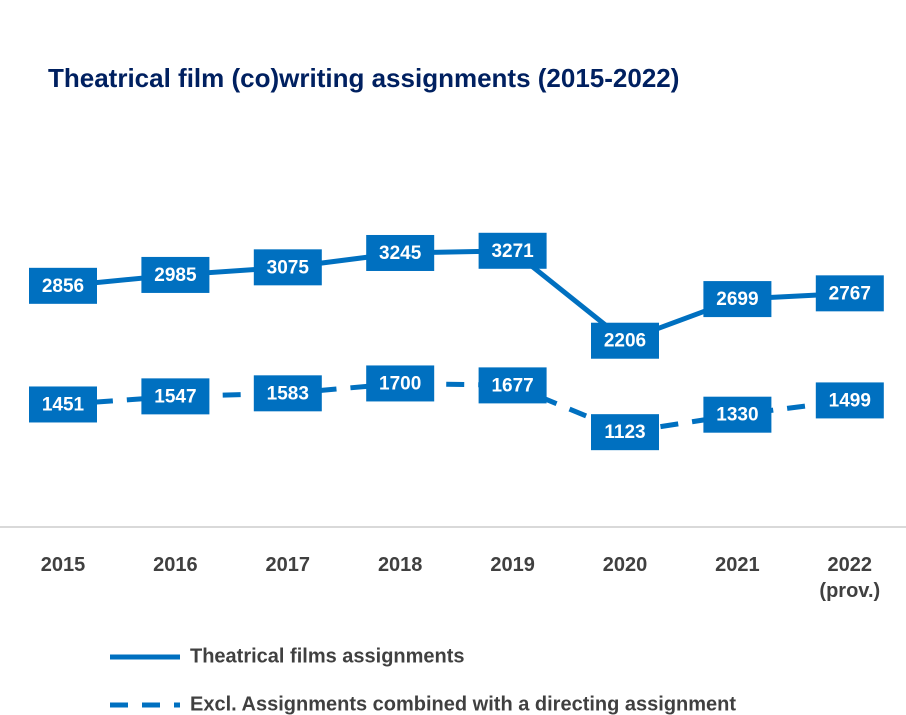 The width and height of the screenshot is (906, 715). I want to click on legend-label: Theatrical films assignments, so click(327, 656).